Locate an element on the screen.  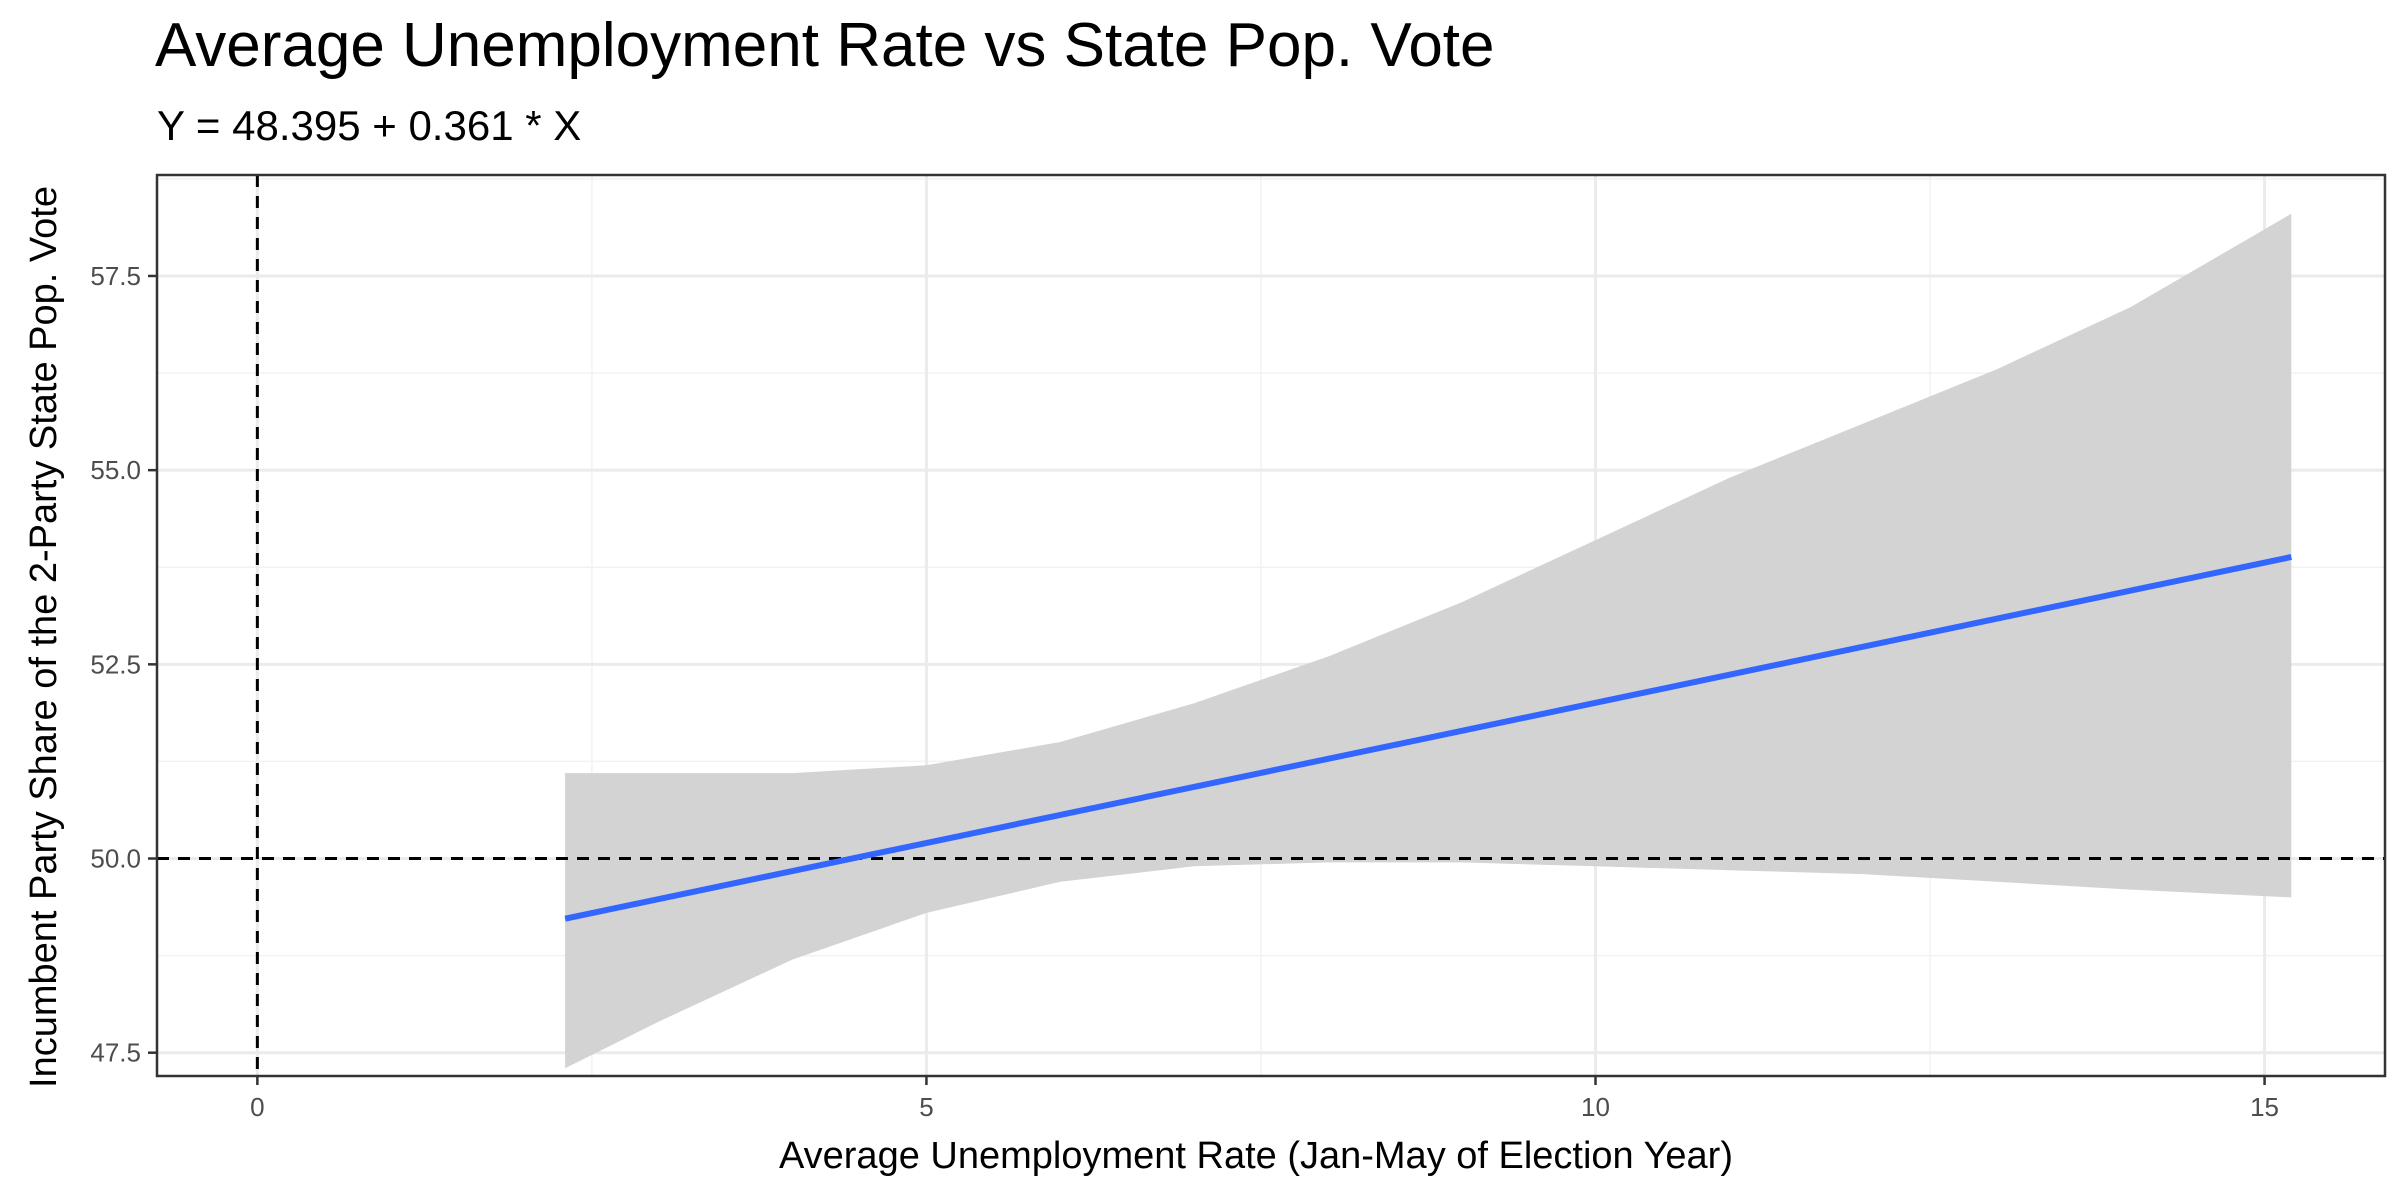
y-tick-label: 52.5 is located at coordinates (115, 664).